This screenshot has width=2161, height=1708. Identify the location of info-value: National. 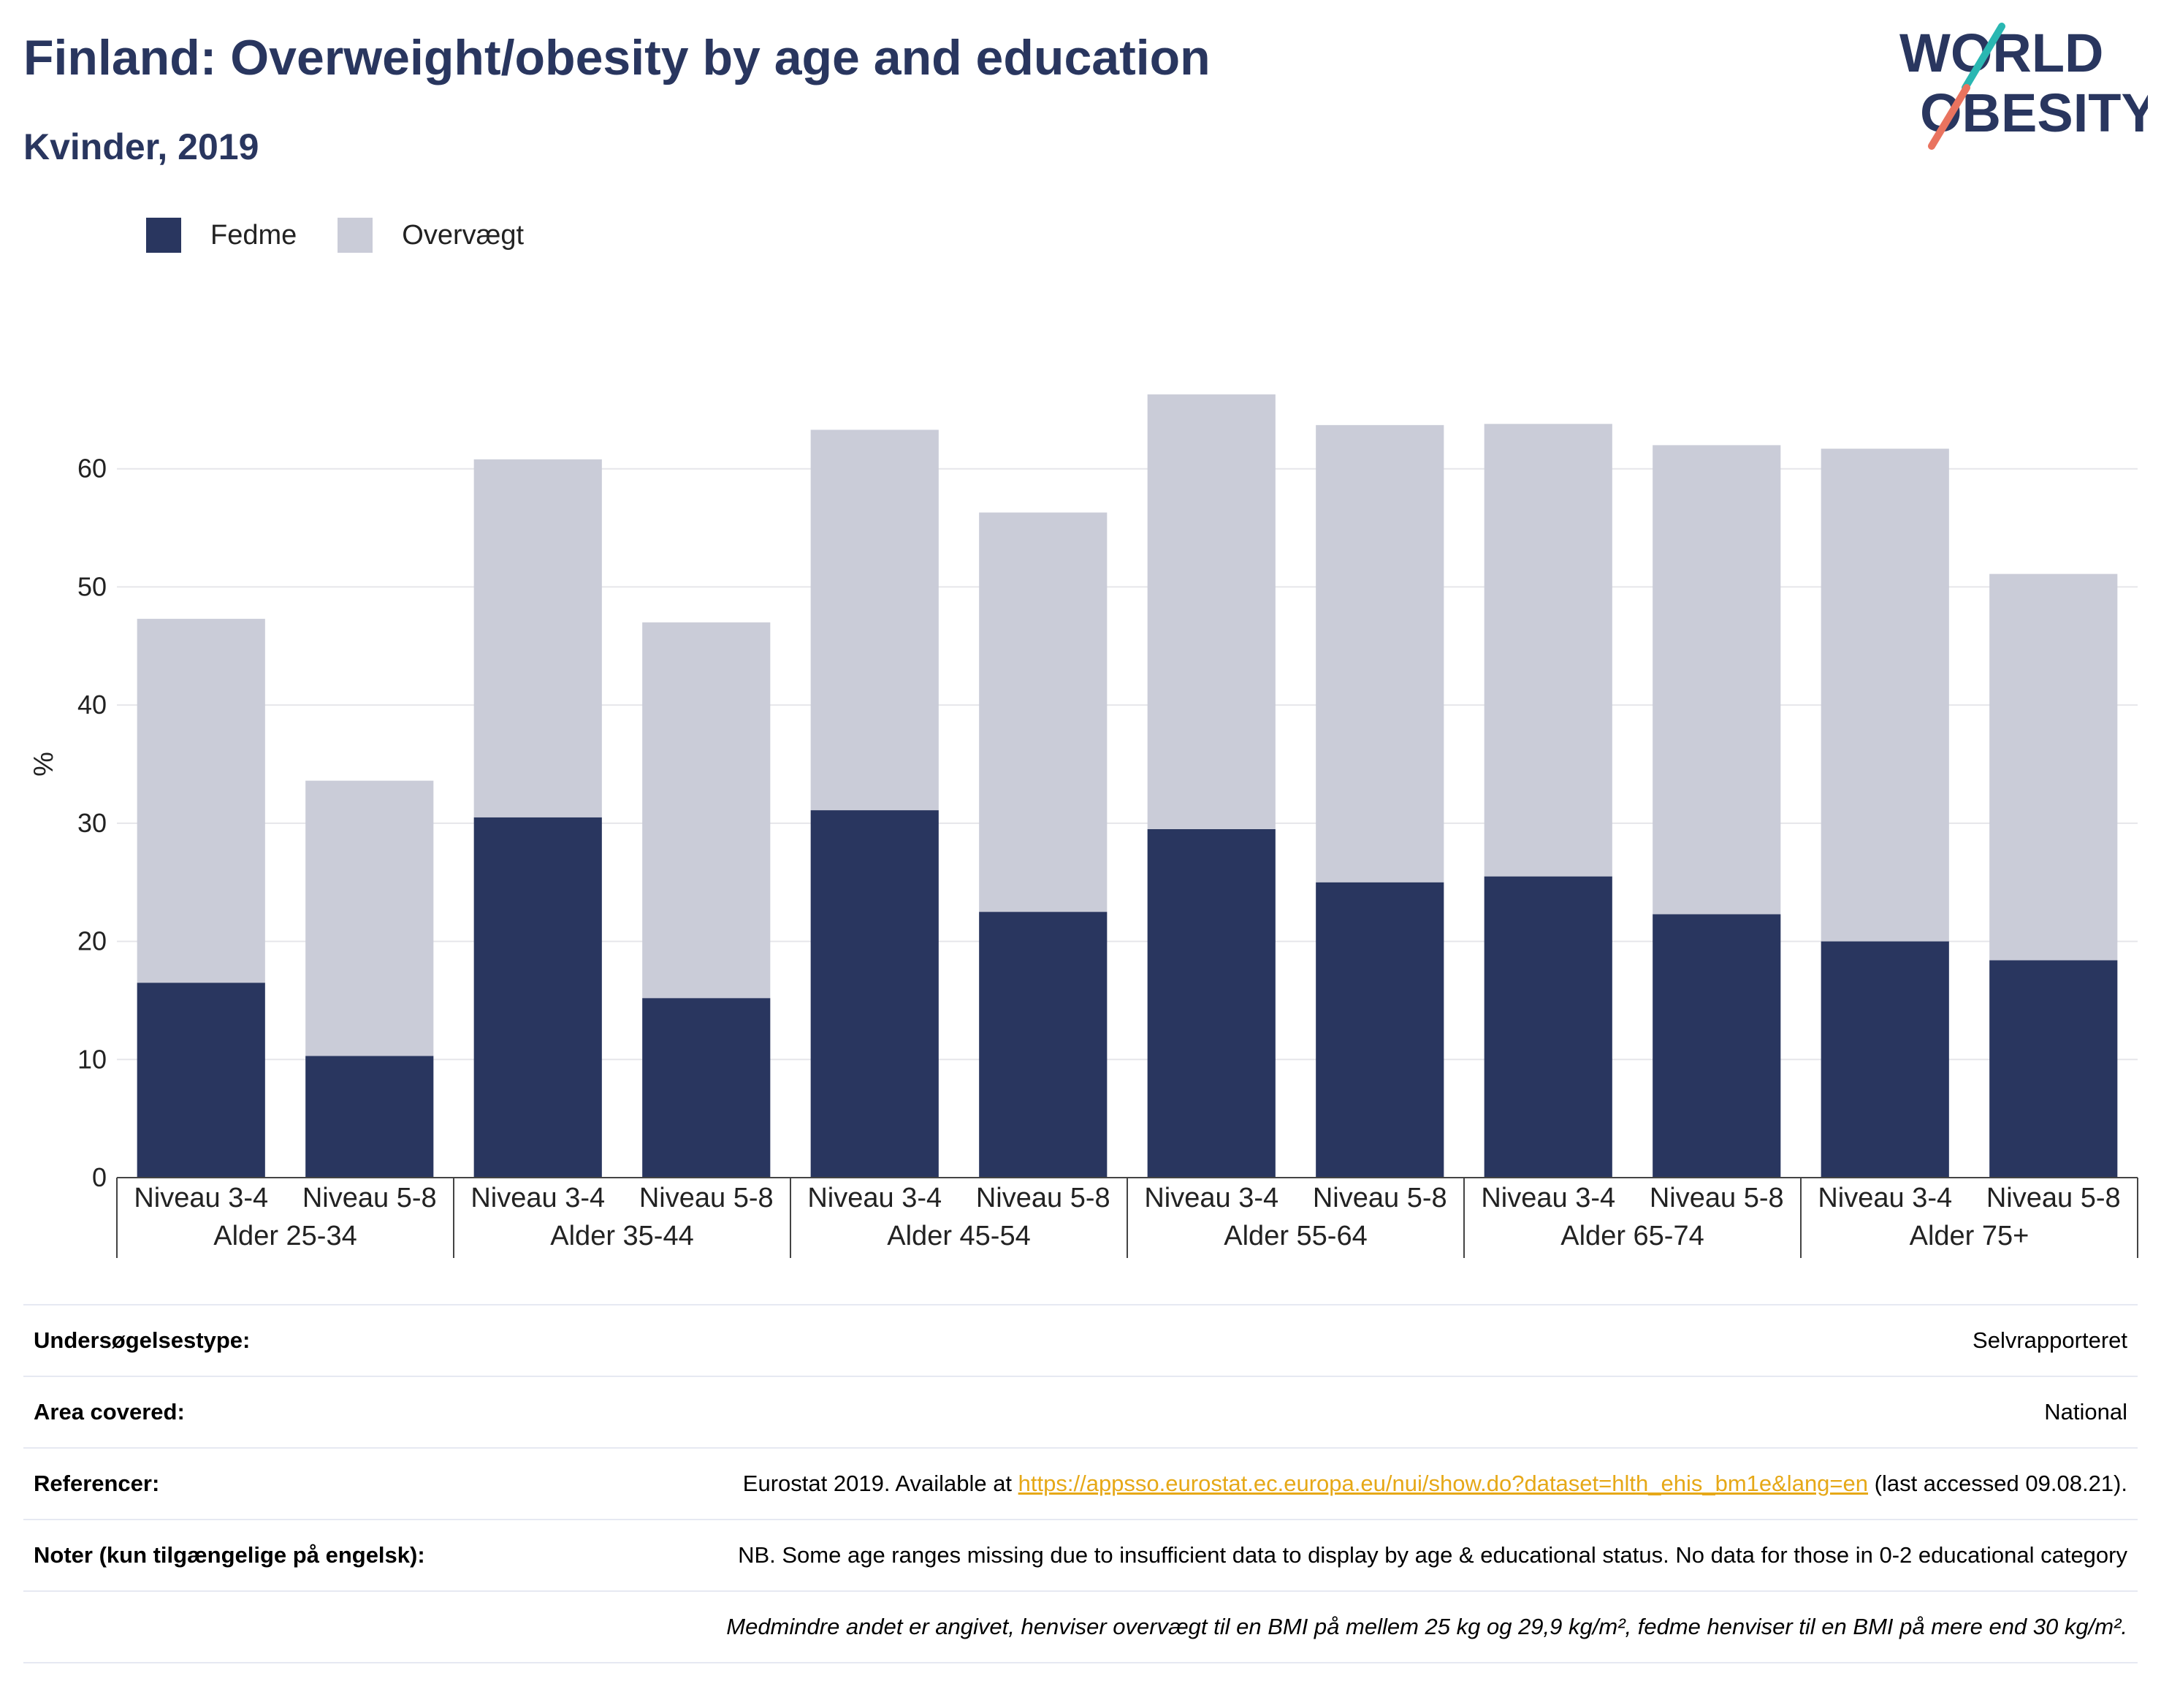
(2086, 1412).